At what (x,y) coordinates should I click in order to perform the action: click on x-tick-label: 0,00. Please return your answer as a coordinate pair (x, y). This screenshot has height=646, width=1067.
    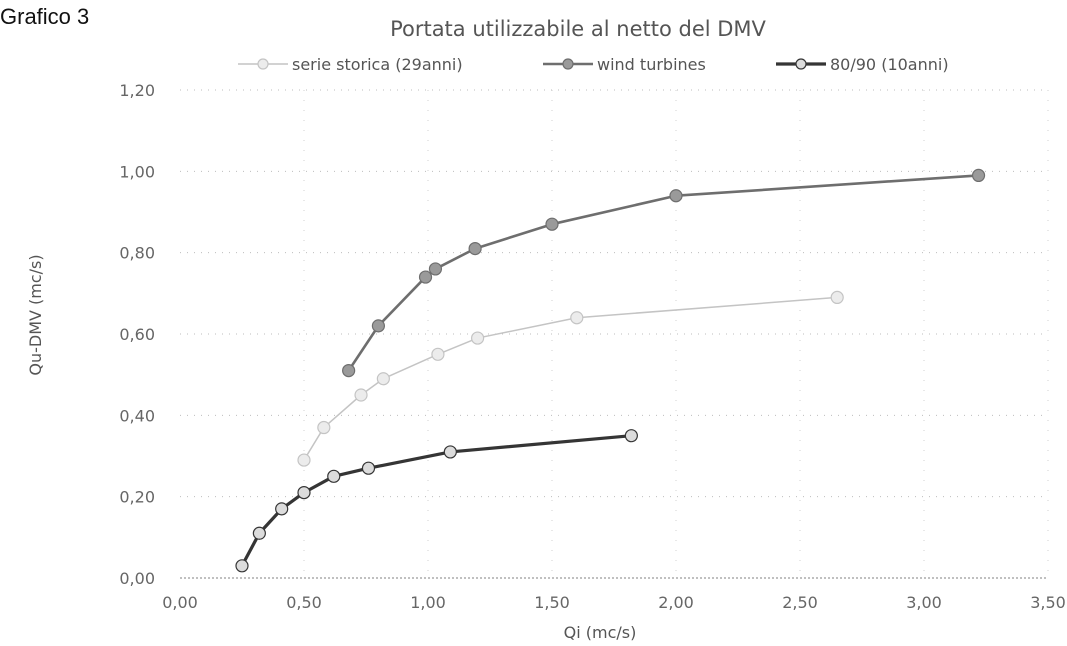
    Looking at the image, I should click on (180, 602).